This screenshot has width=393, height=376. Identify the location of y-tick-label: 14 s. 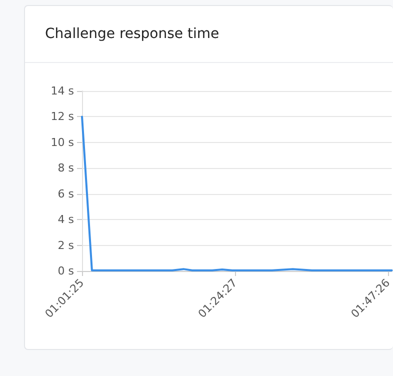
(62, 91).